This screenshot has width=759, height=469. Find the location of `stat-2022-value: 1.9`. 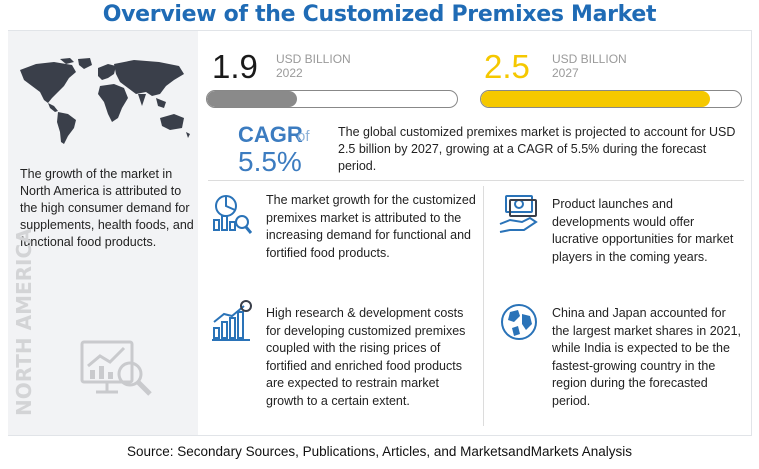

stat-2022-value: 1.9 is located at coordinates (235, 66).